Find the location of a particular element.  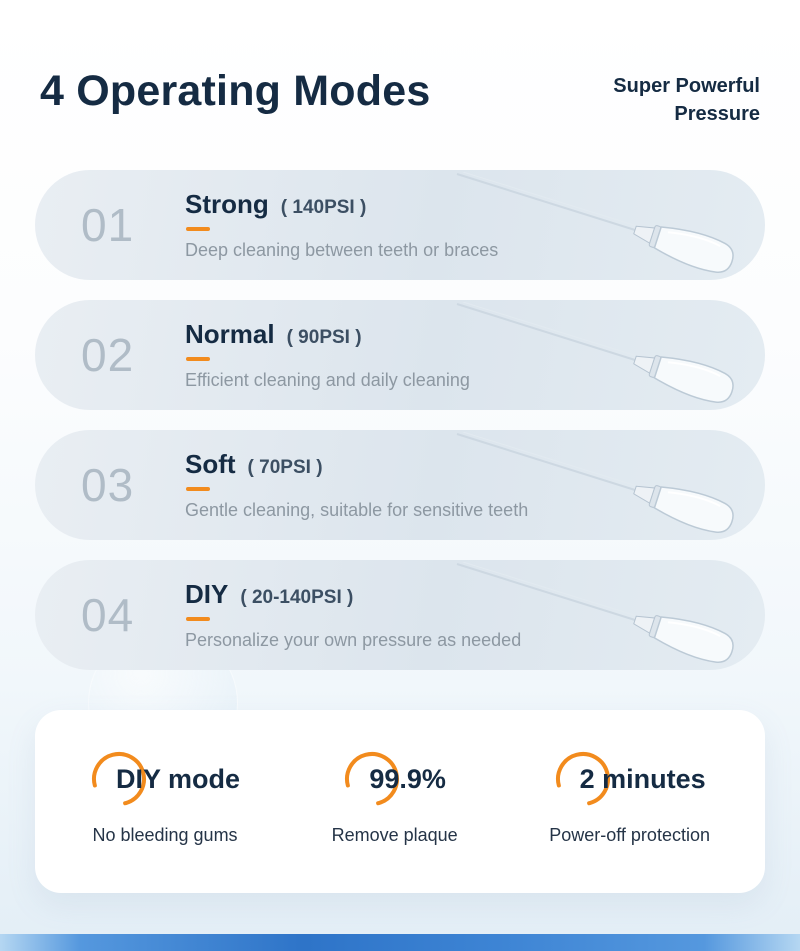

mode-description: Personalize your own pressure as needed is located at coordinates (353, 640).